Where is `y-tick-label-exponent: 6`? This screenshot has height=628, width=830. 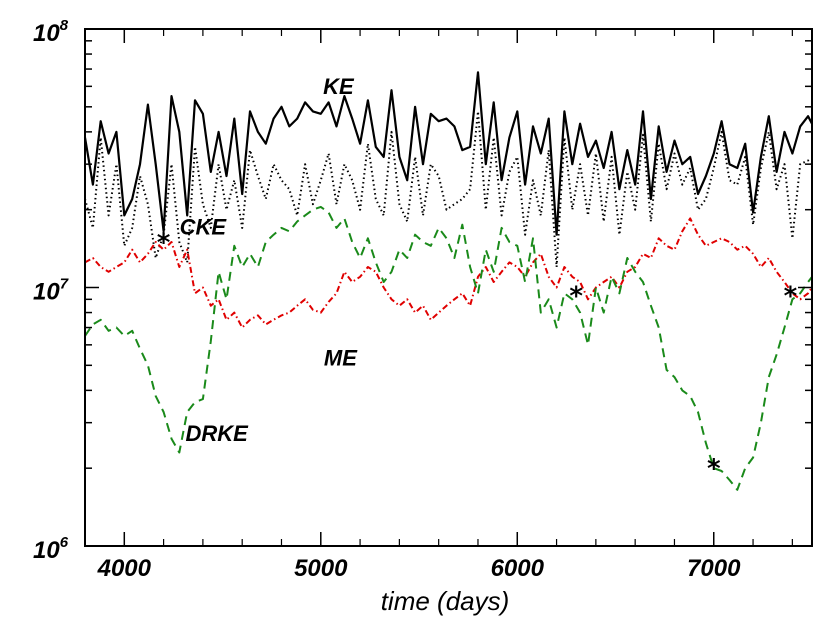
y-tick-label-exponent: 6 is located at coordinates (64, 542).